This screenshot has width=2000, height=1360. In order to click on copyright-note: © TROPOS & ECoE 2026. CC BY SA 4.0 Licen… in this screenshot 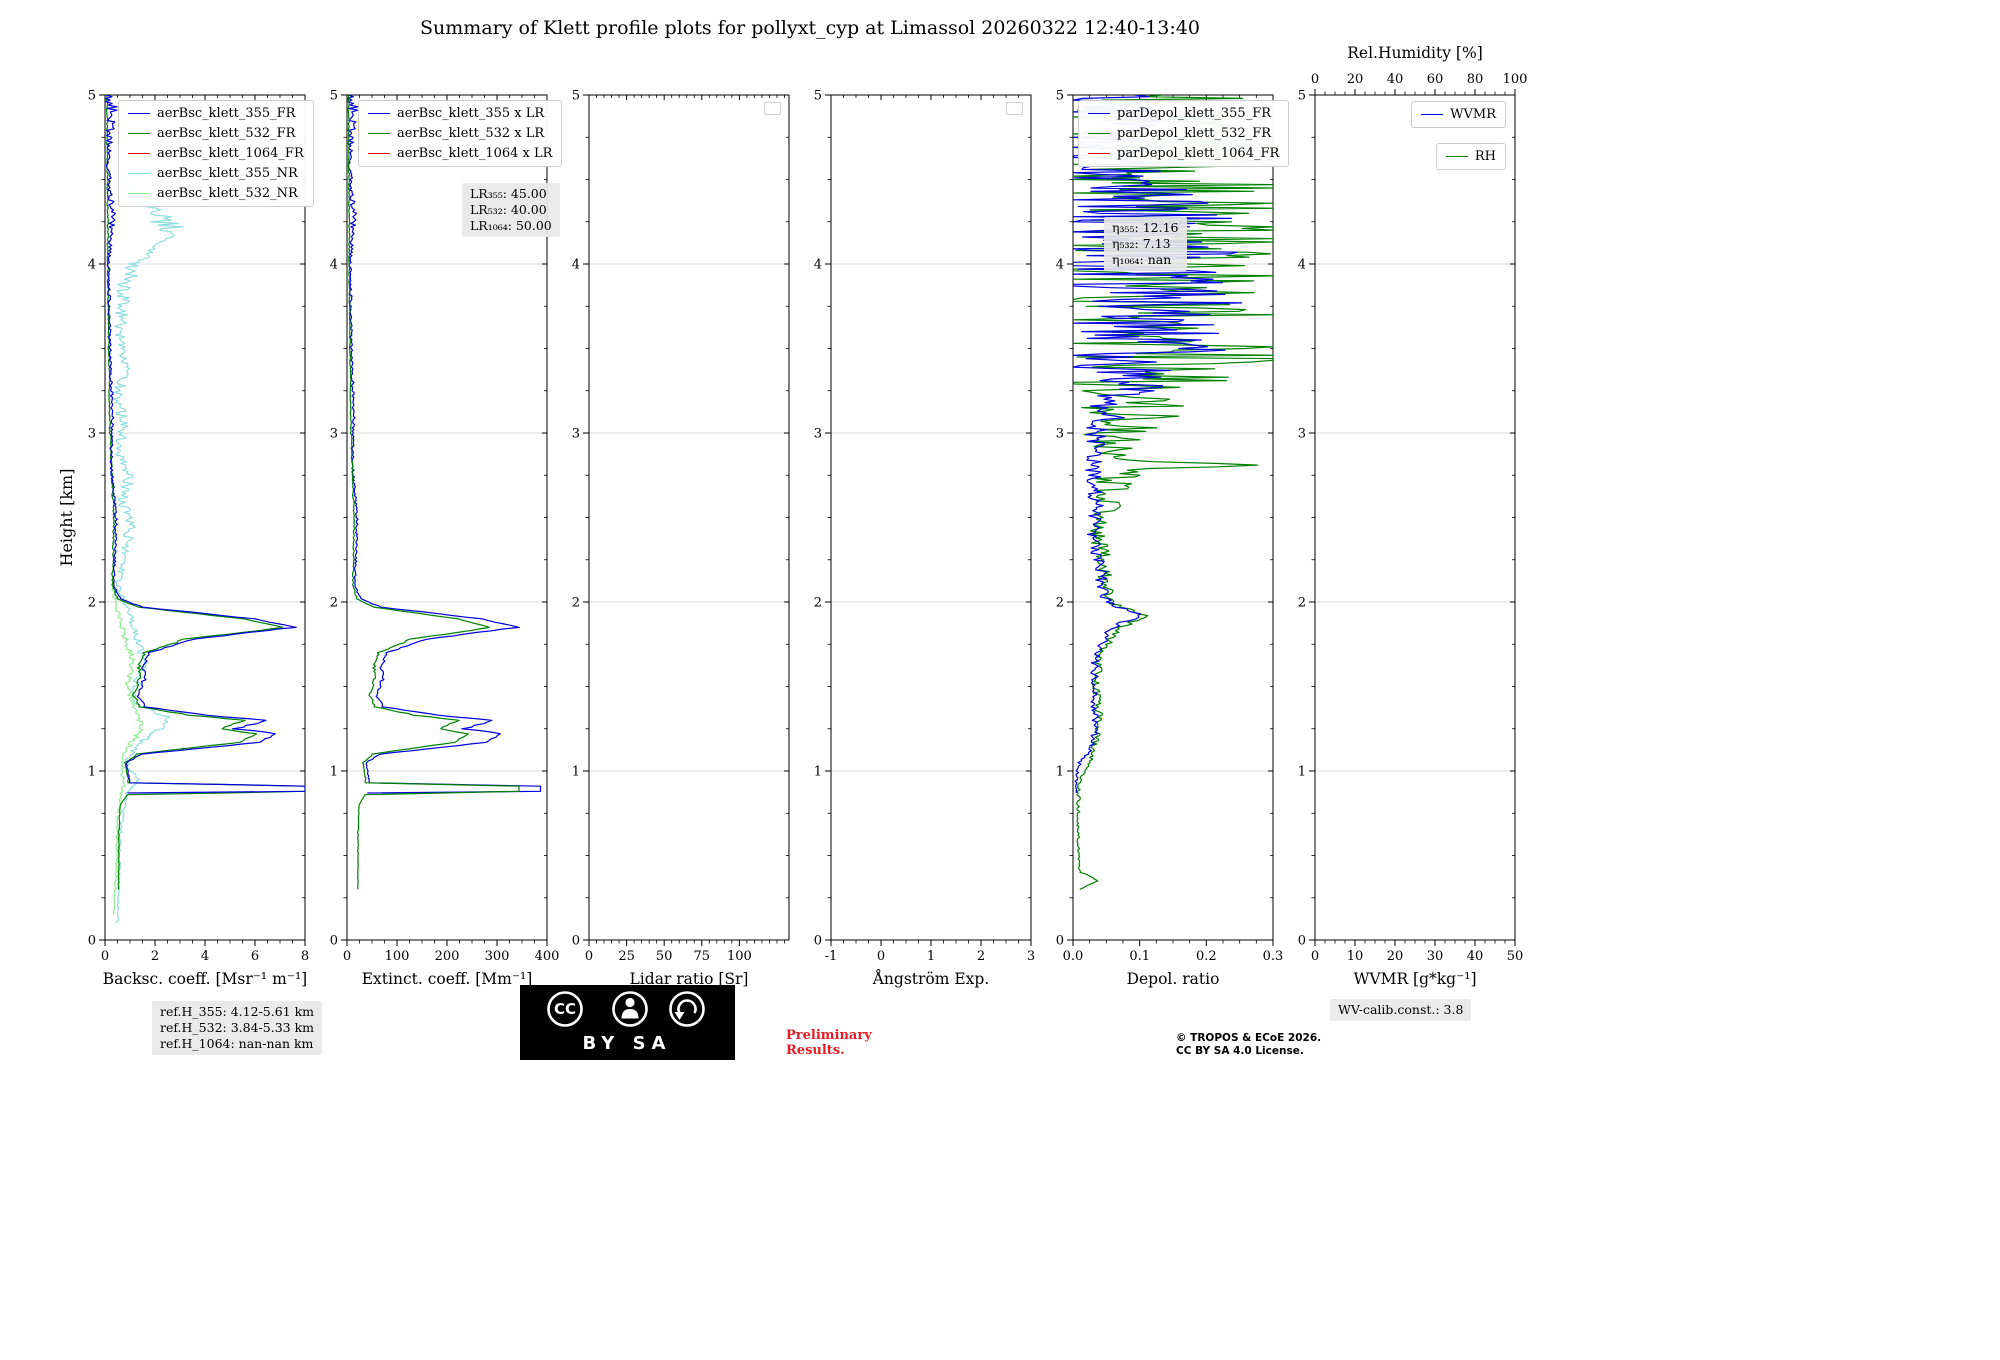, I will do `click(1248, 1044)`.